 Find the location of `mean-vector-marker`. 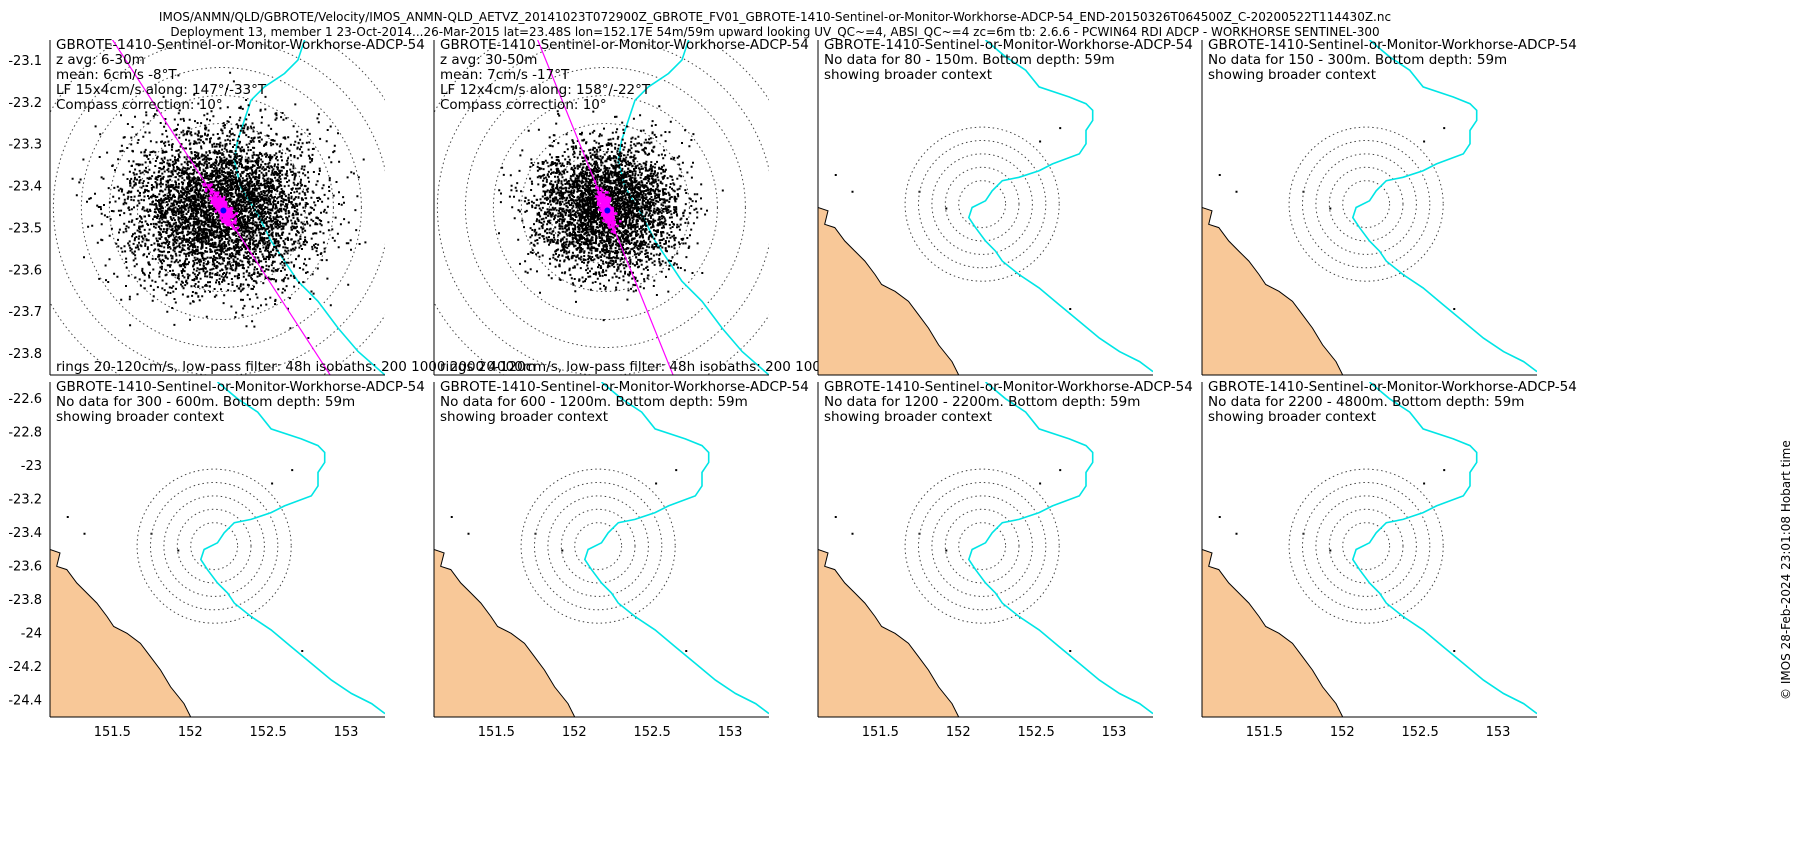

mean-vector-marker is located at coordinates (607, 210).